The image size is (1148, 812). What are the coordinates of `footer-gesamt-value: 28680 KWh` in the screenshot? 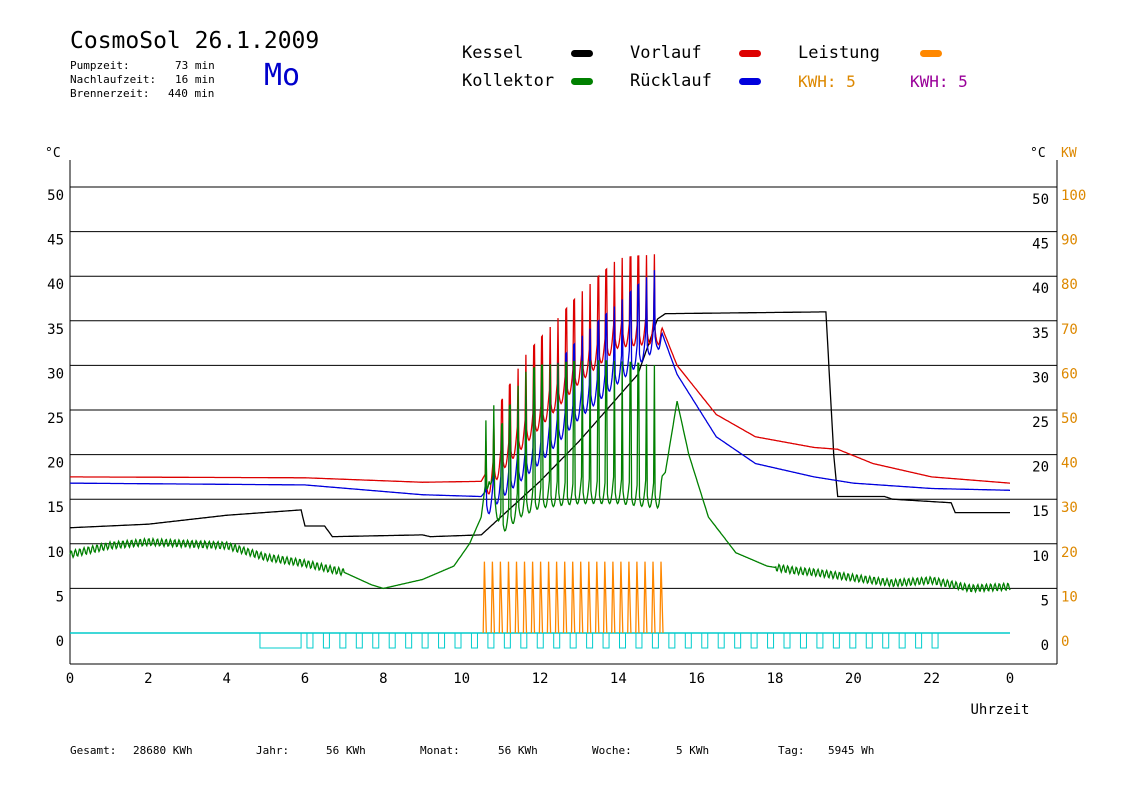 It's located at (163, 750).